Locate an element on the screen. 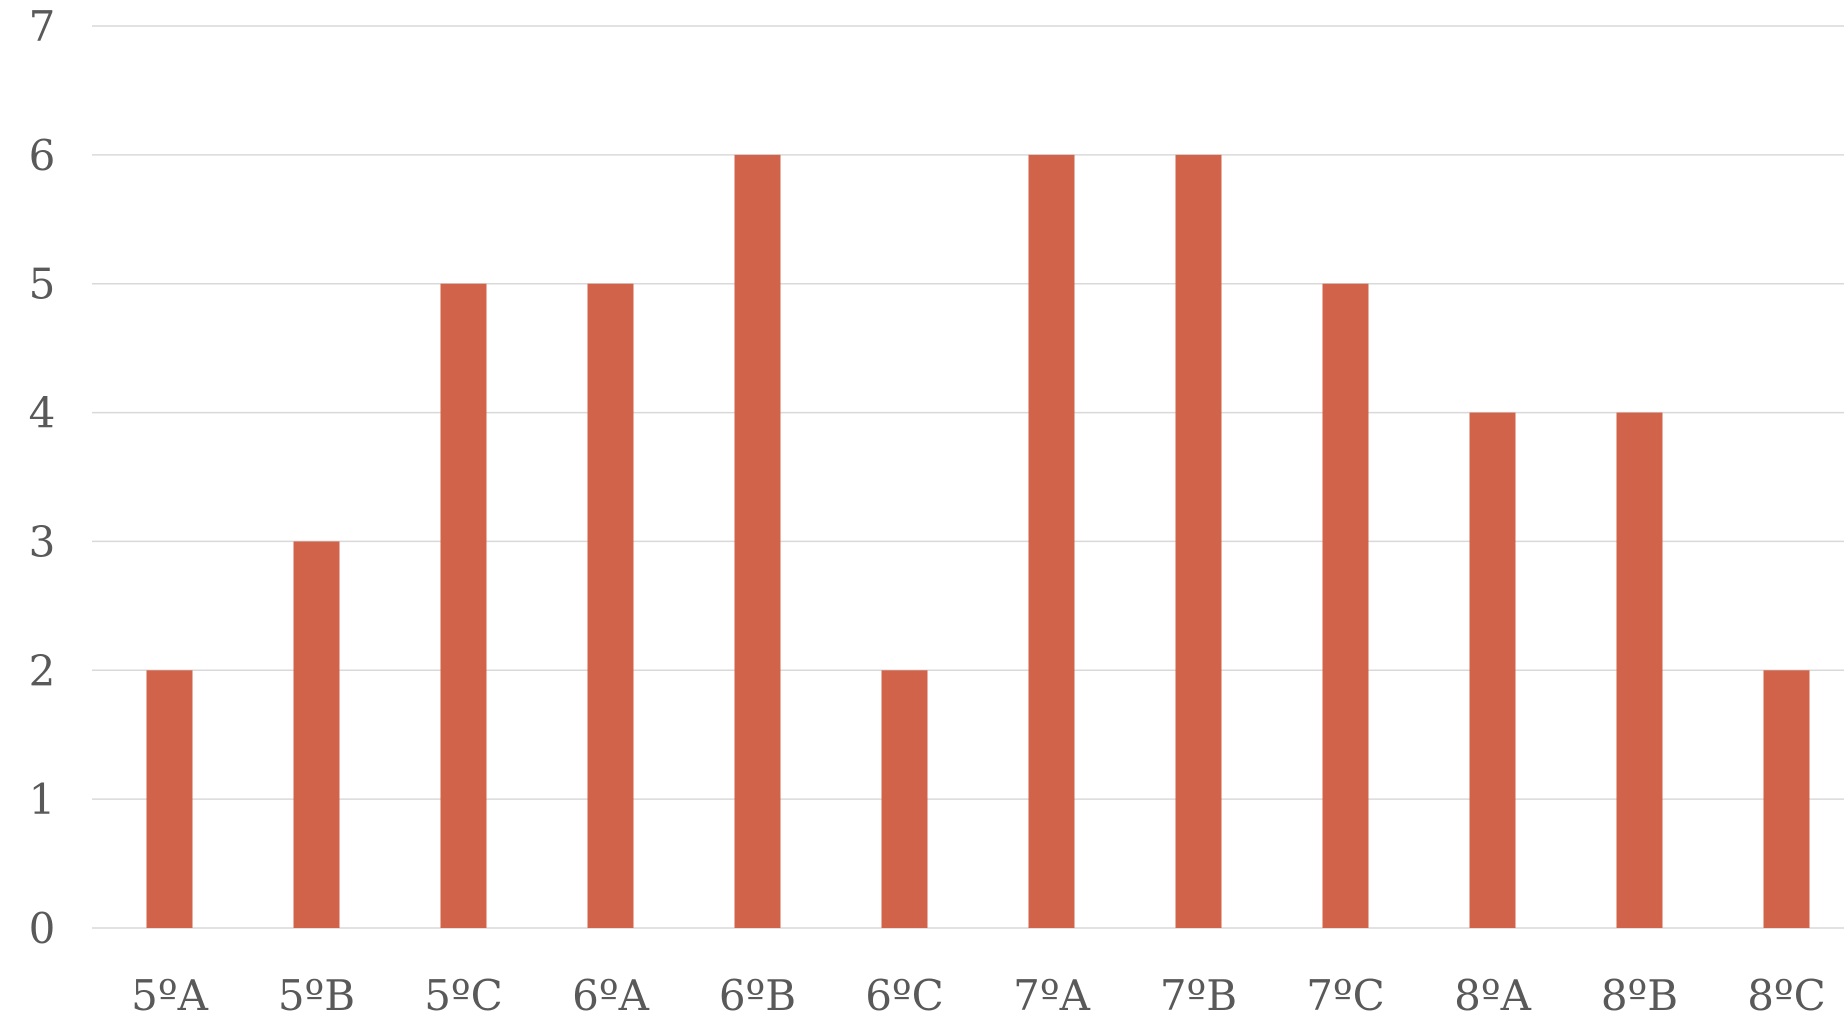 The width and height of the screenshot is (1844, 1025). y-tick-label-4: 4 is located at coordinates (42, 413).